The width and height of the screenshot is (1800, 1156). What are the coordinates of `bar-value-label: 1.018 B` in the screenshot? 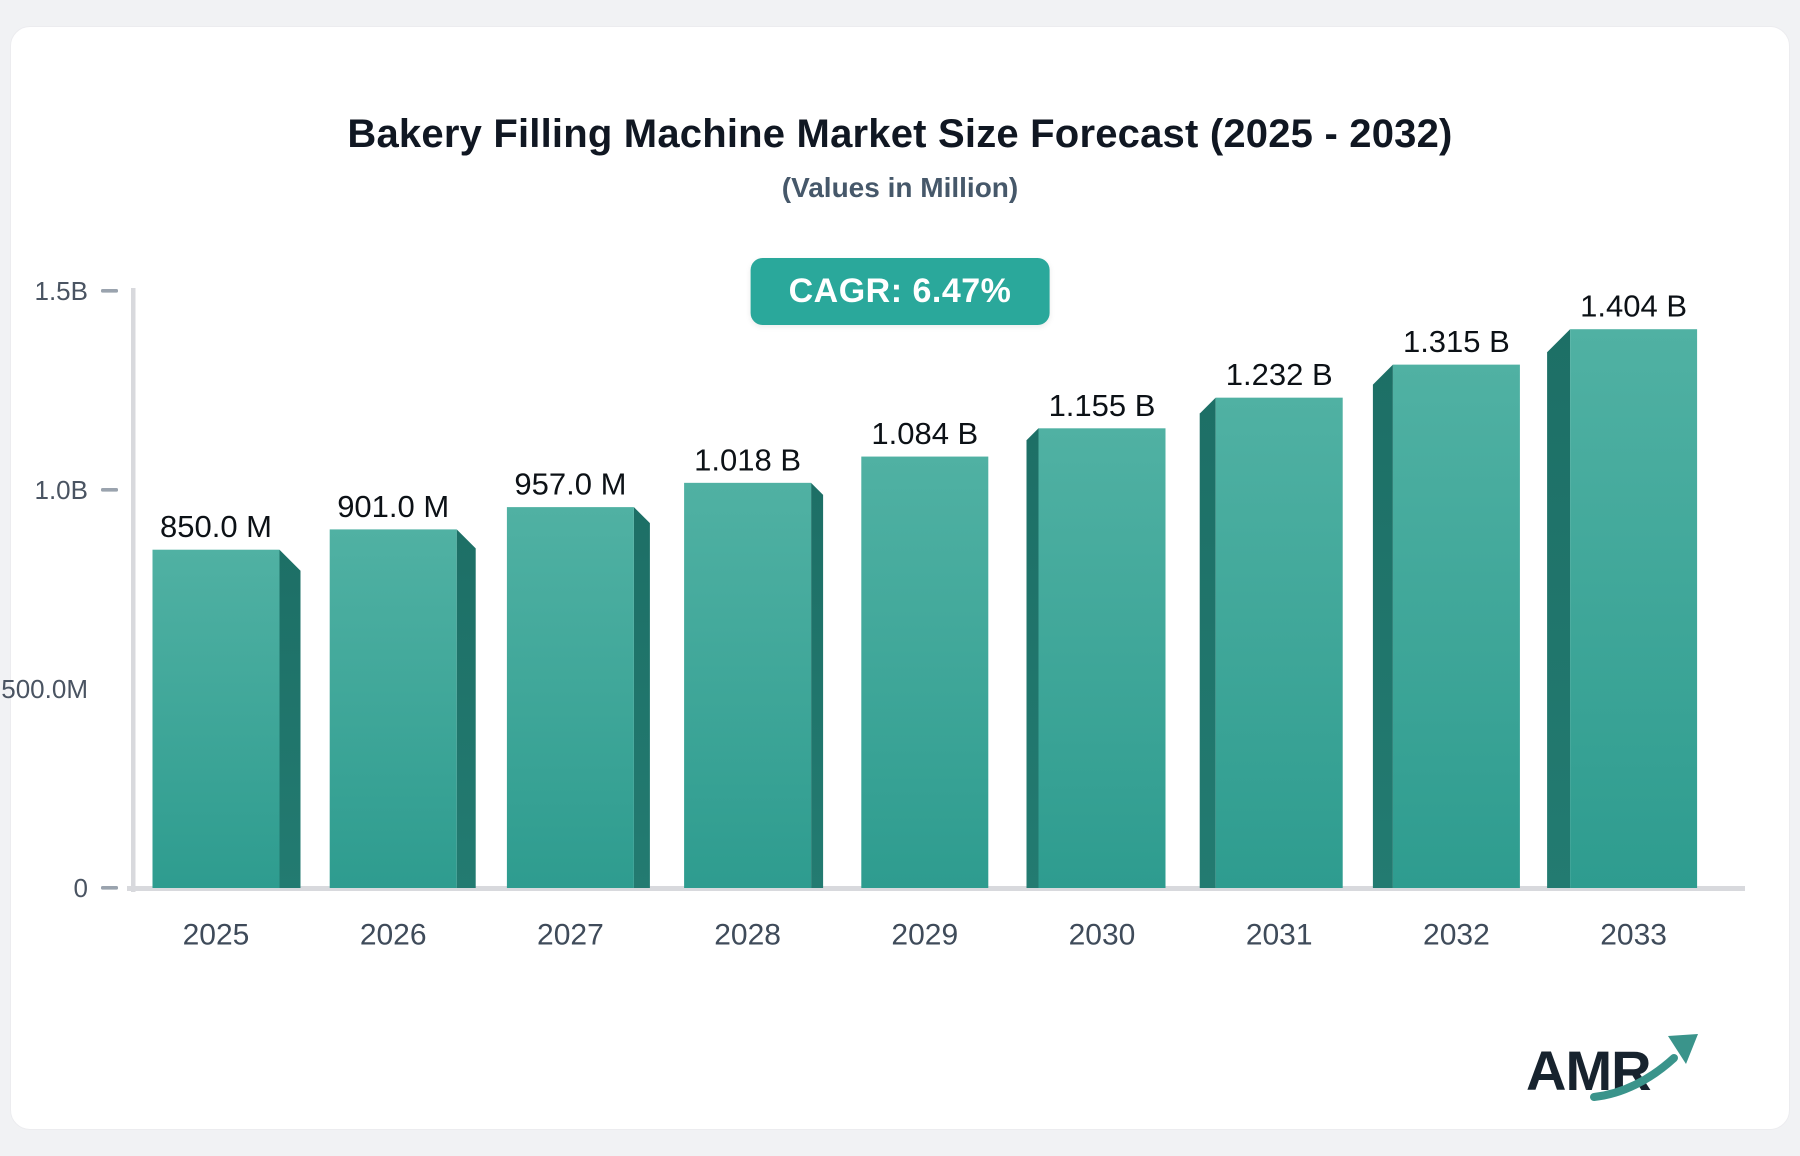 It's located at (747, 459).